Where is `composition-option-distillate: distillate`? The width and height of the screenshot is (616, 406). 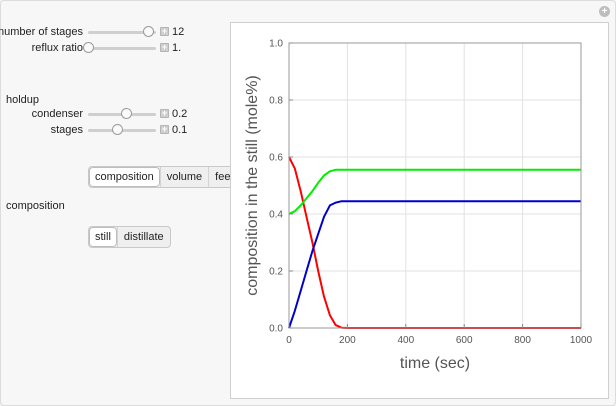
composition-option-distillate: distillate is located at coordinates (143, 237).